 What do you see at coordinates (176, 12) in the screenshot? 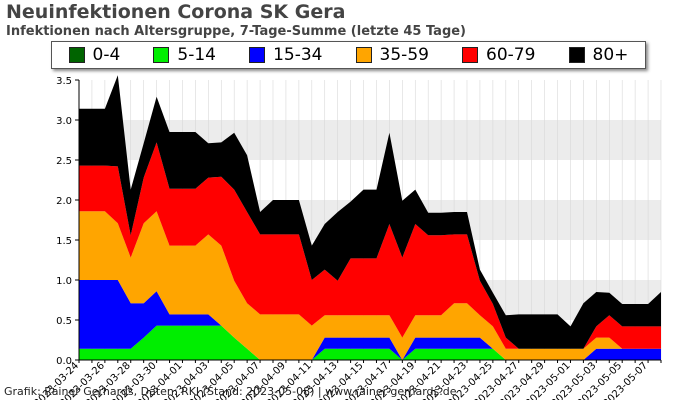
I see `chart-title: Neuinfektionen Corona SK Gera` at bounding box center [176, 12].